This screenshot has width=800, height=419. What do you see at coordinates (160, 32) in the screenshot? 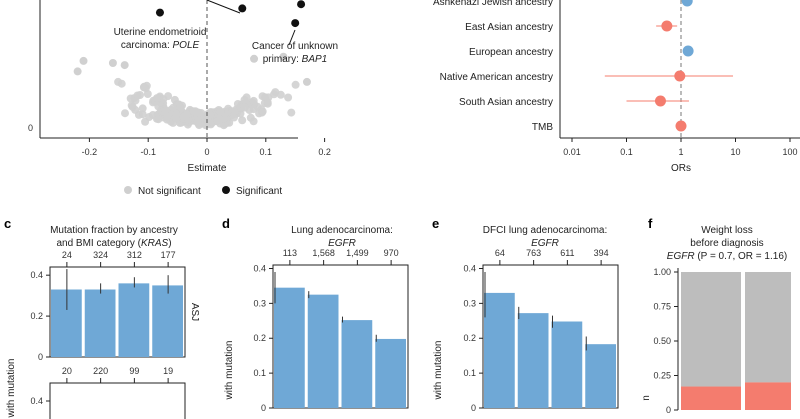
I see `annotation-pole-line1: Uterine endometrioid` at bounding box center [160, 32].